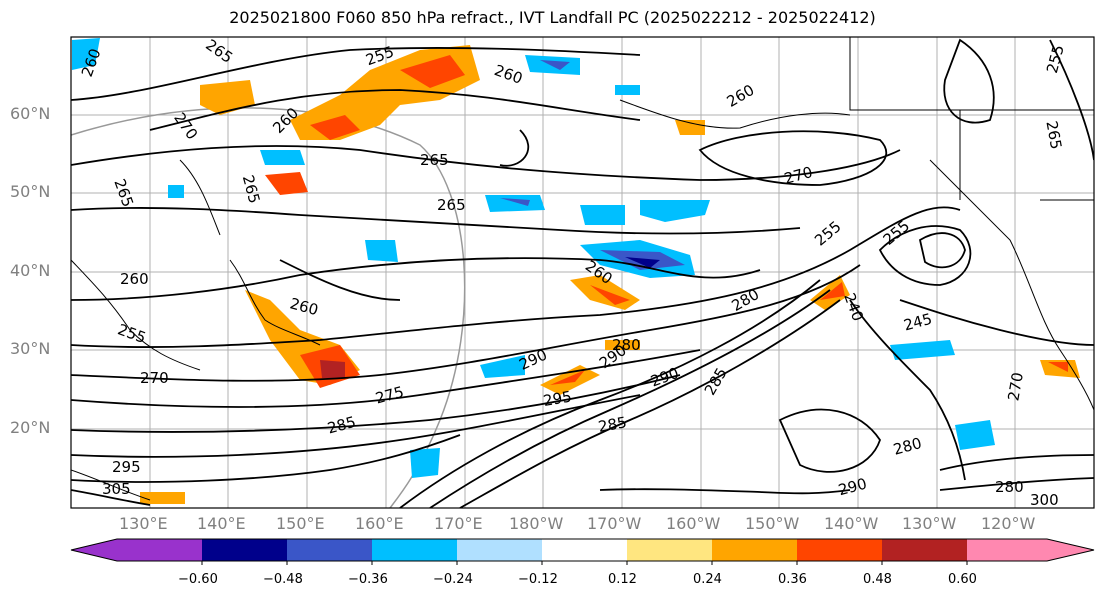  Describe the element at coordinates (221, 523) in the screenshot. I see `lon-label: 140°E` at that location.